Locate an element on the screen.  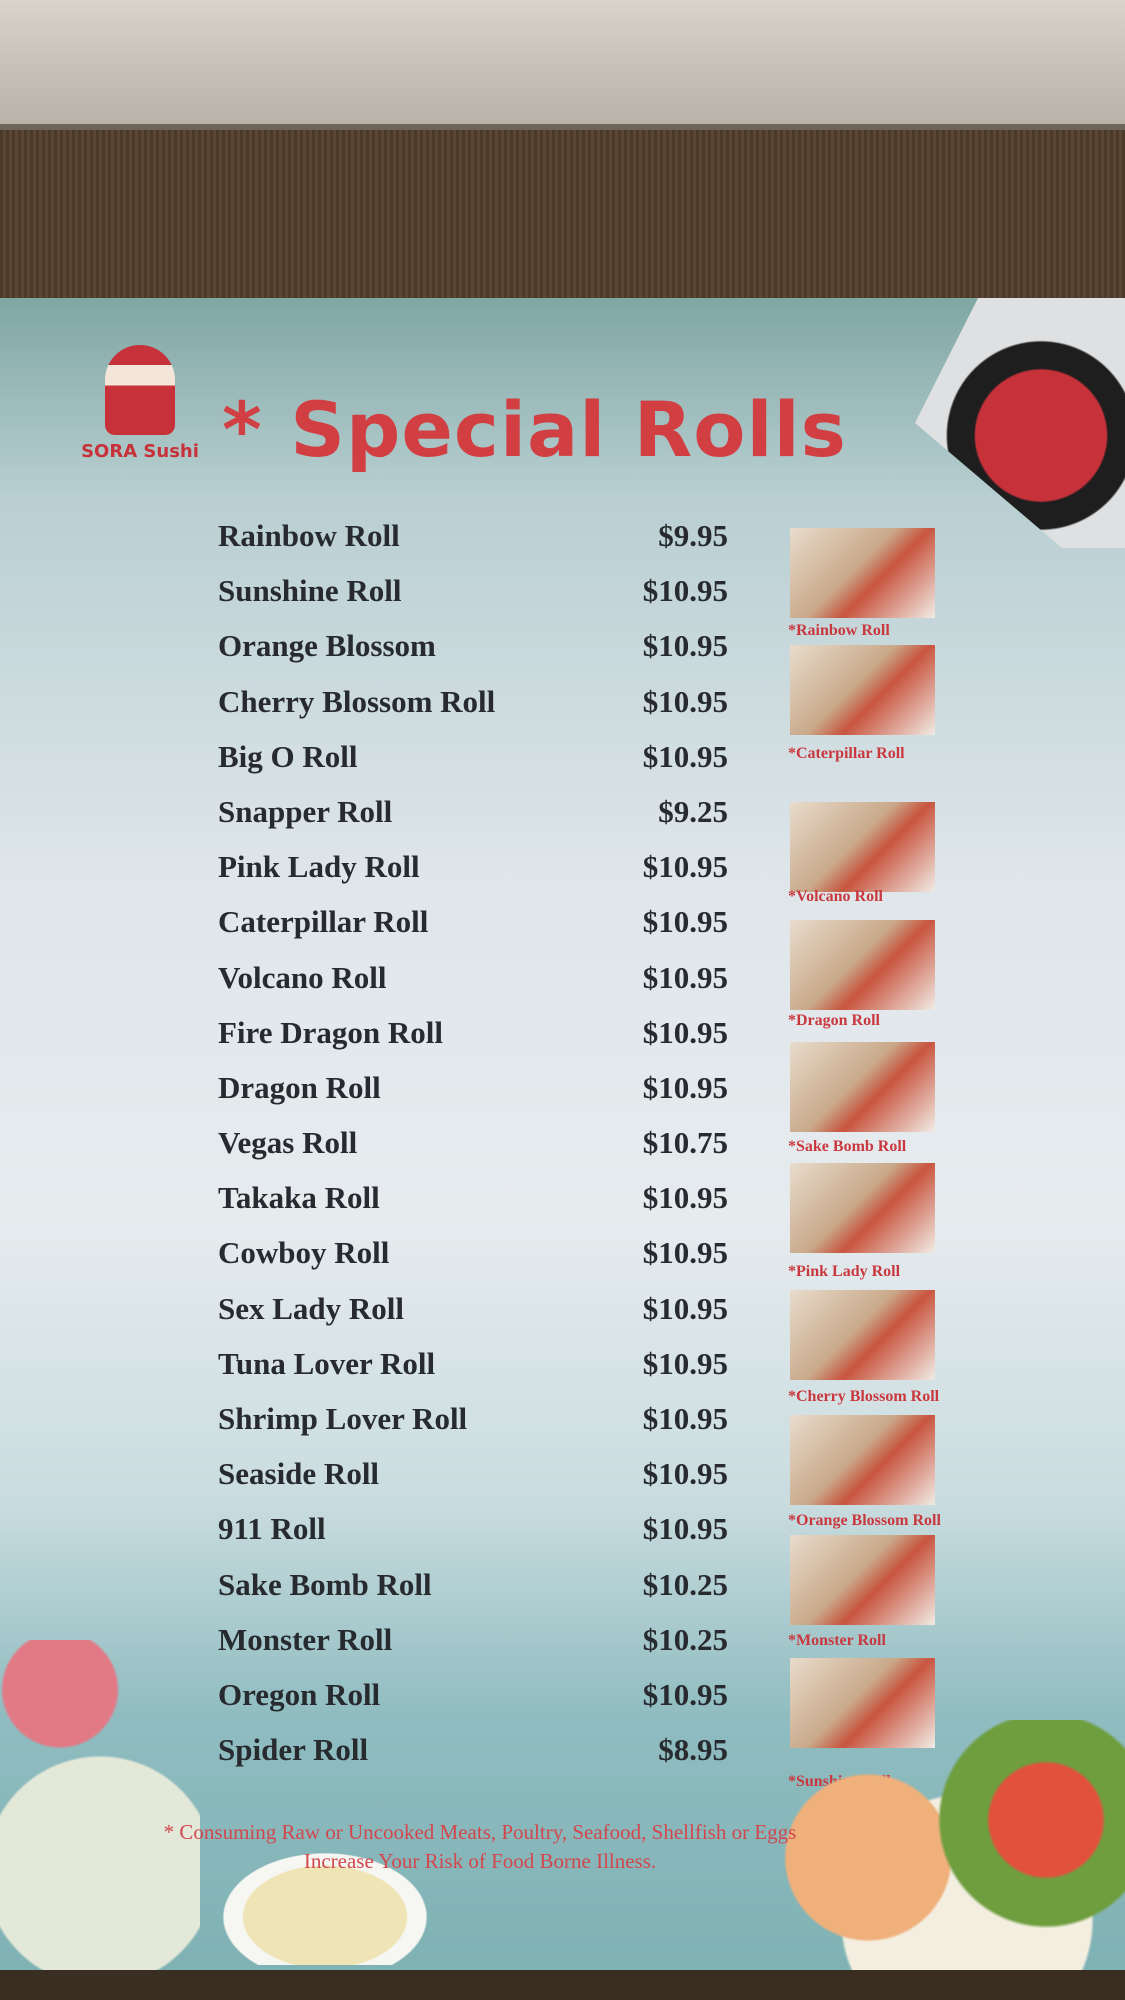
menu-item: Tuna Lover Roll $10.95 is located at coordinates (473, 1373).